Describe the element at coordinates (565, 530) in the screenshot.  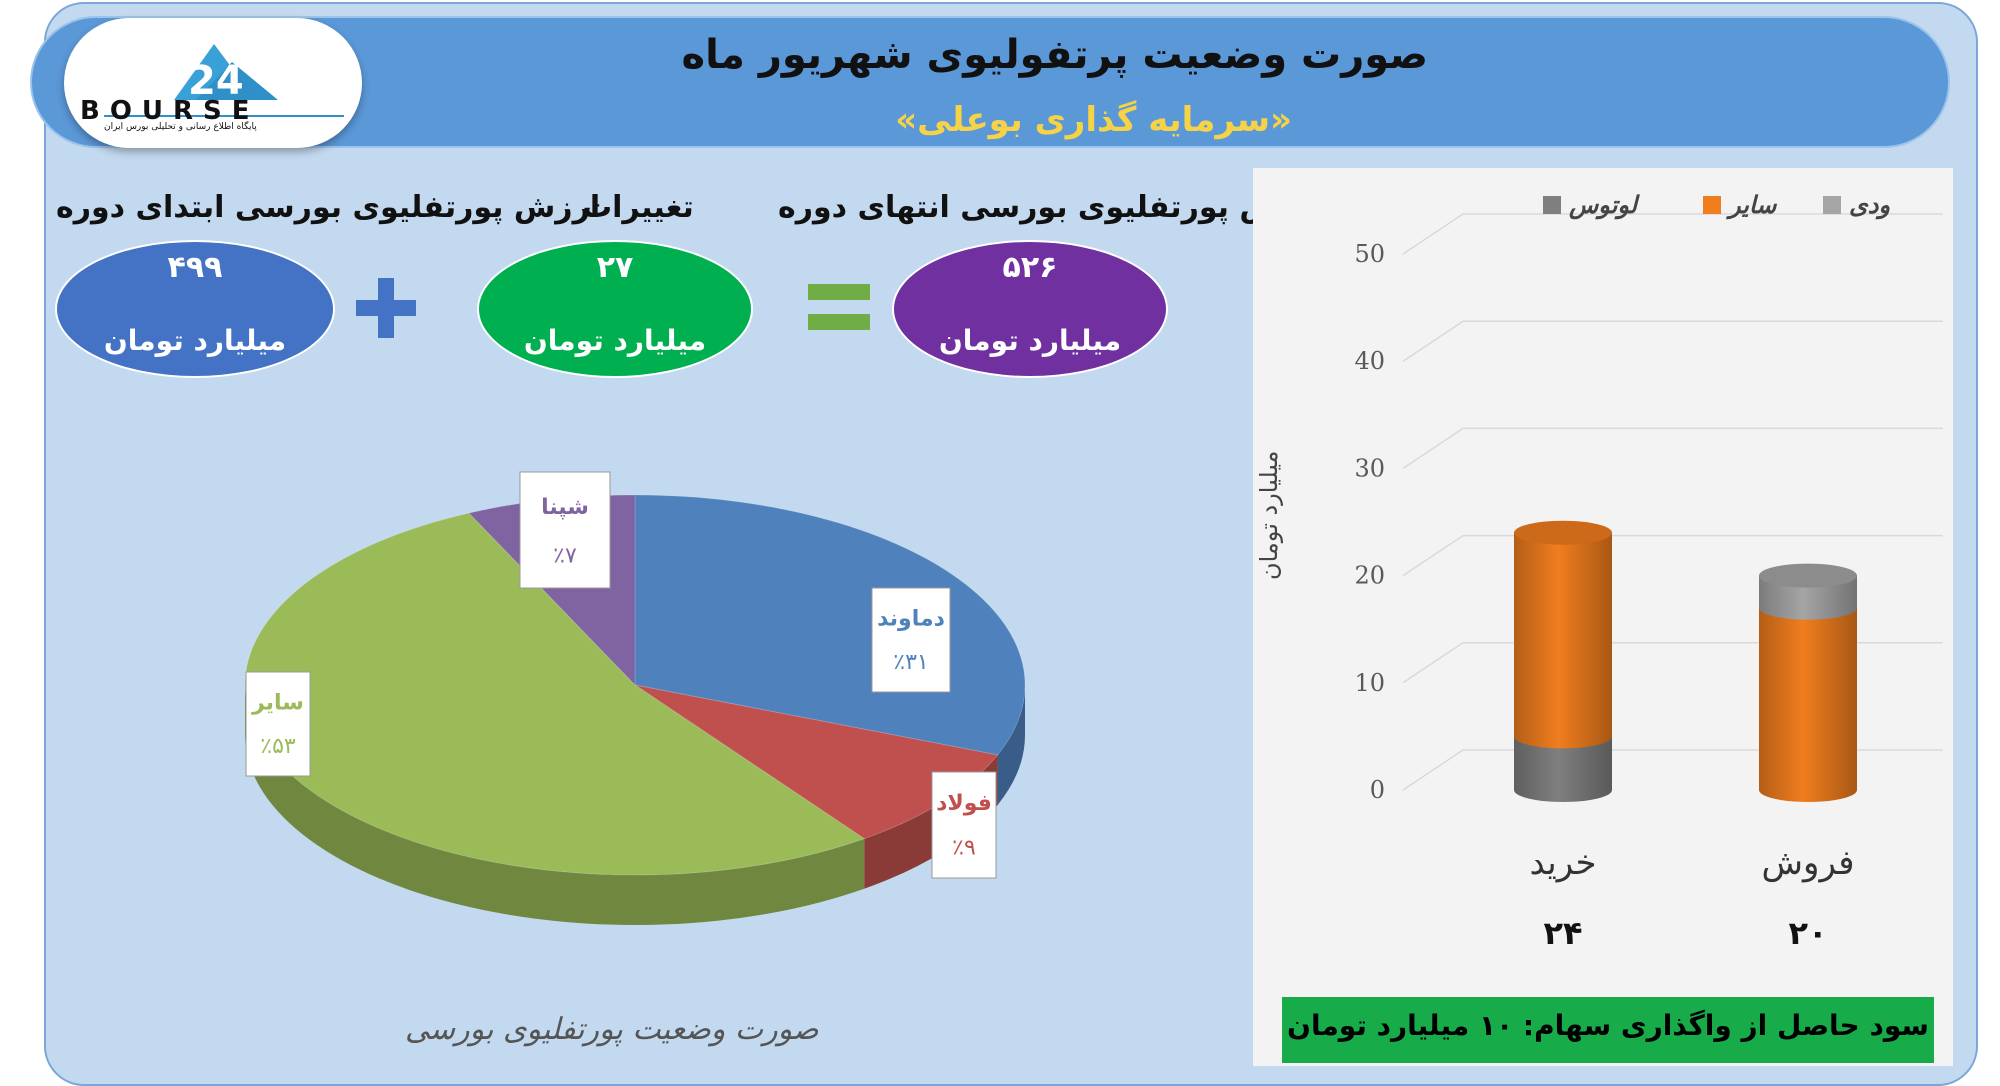
I see `pie-label-شپنا: شپنا ٪۷` at that location.